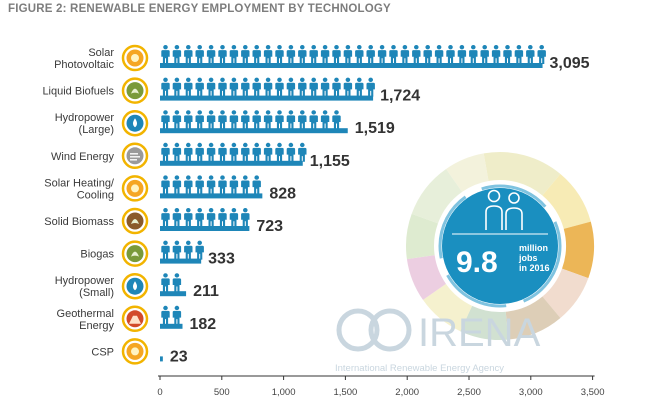 The image size is (650, 404). I want to click on bar-row: Hydropower(Large) 1,519, so click(225, 123).